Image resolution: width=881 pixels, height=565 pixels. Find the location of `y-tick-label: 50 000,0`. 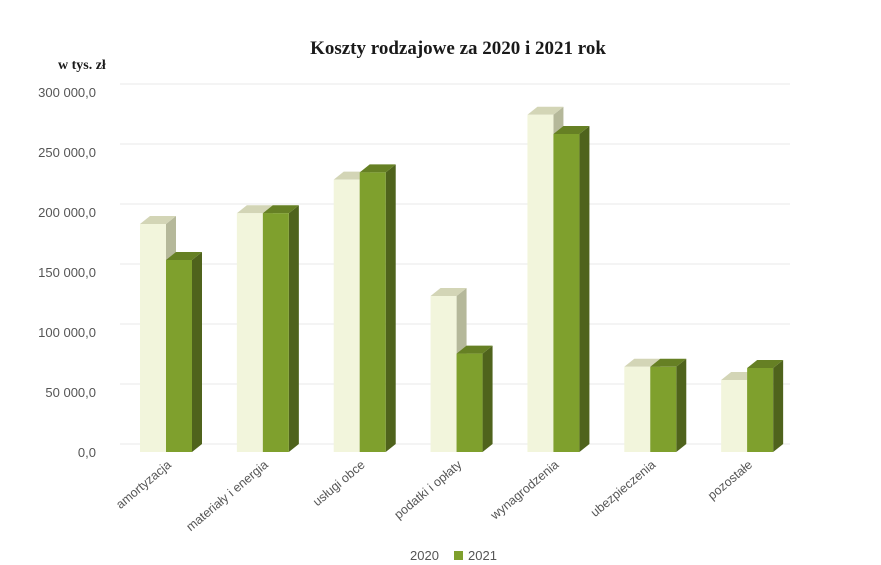

y-tick-label: 50 000,0 is located at coordinates (70, 392).